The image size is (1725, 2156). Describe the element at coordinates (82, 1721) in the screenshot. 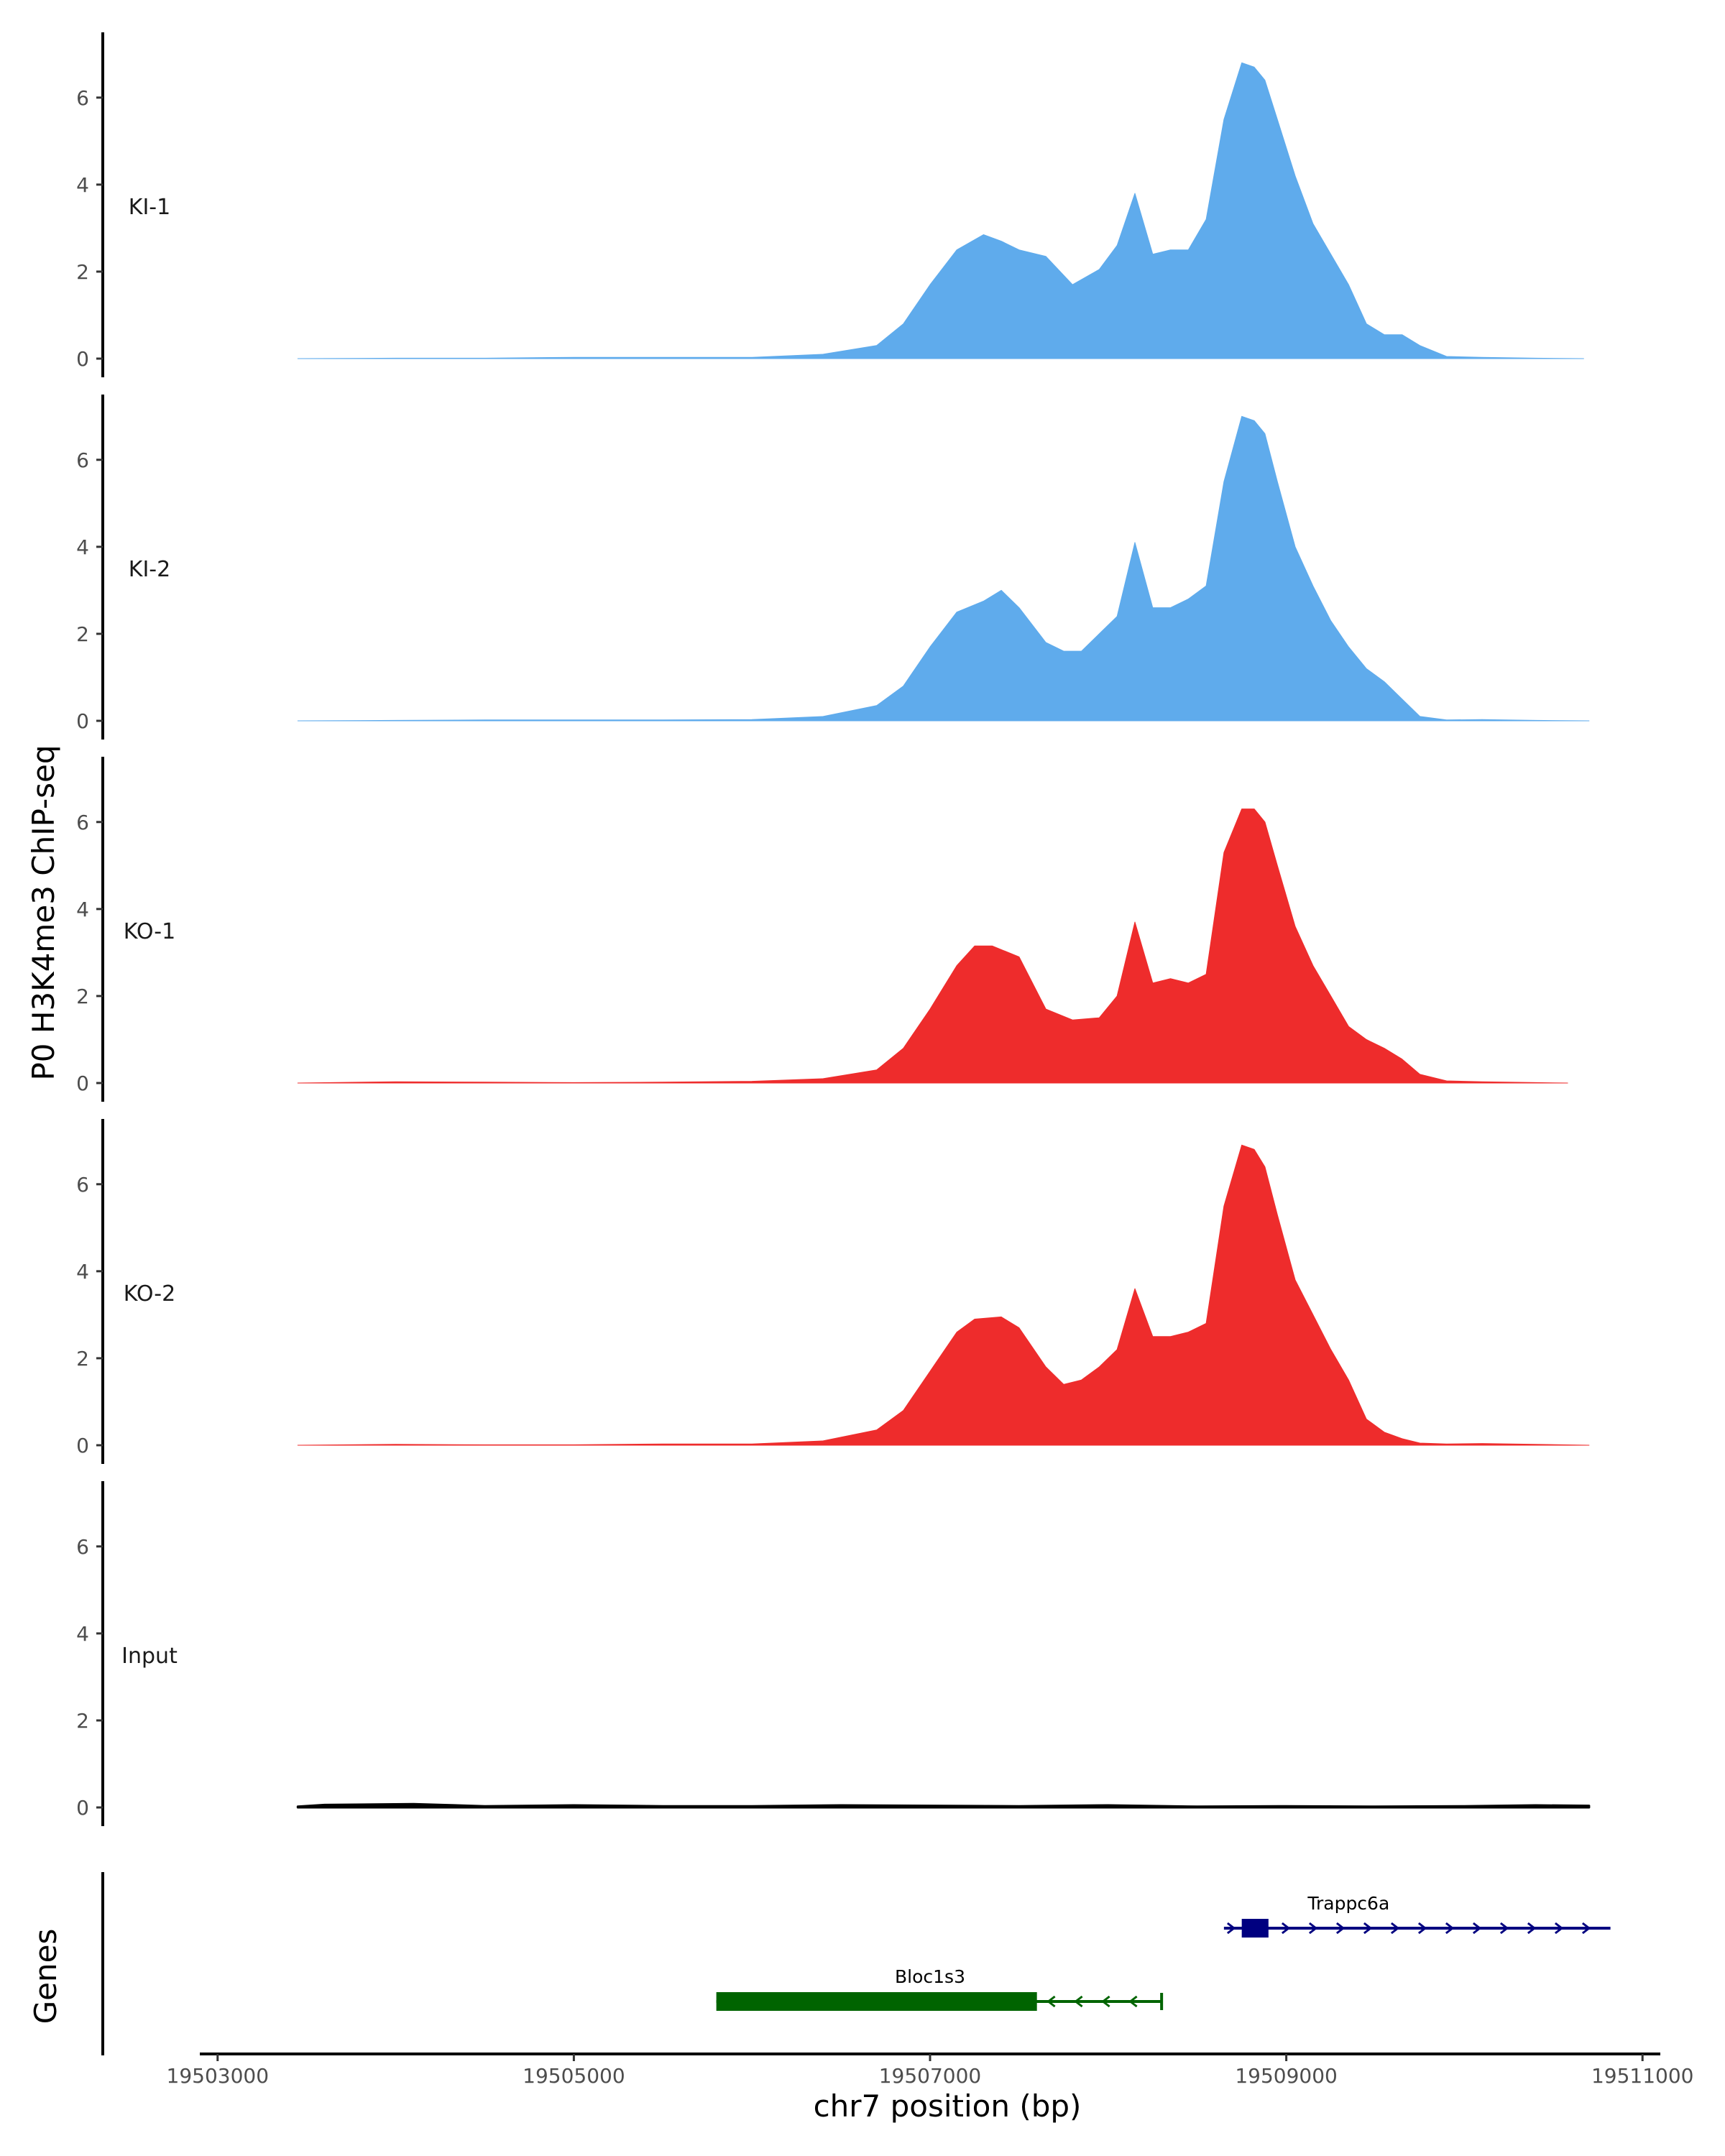

I see `y-tick-label-input-2: 2` at that location.